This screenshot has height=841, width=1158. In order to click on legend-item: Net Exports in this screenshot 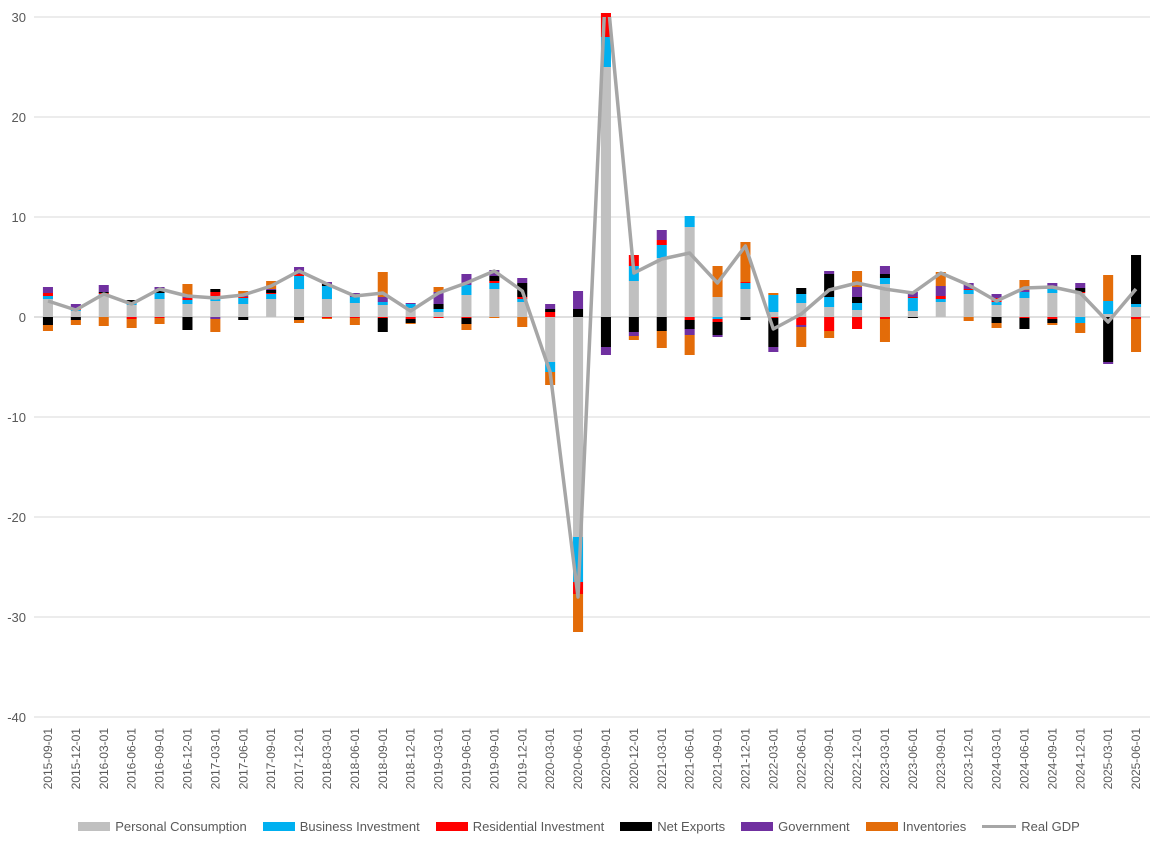, I will do `click(672, 826)`.